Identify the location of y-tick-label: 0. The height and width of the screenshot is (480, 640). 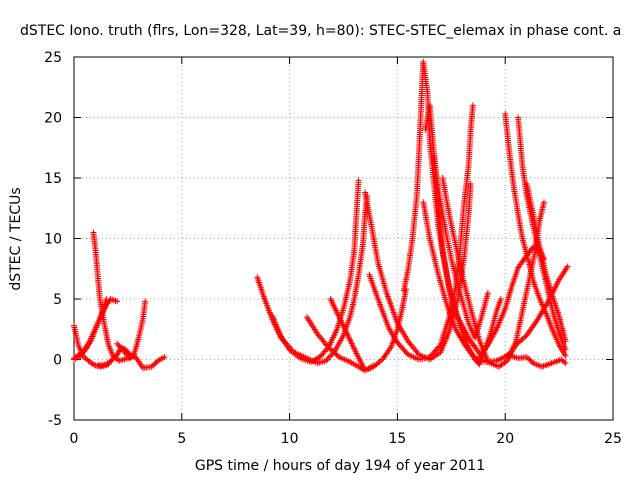
(57, 361).